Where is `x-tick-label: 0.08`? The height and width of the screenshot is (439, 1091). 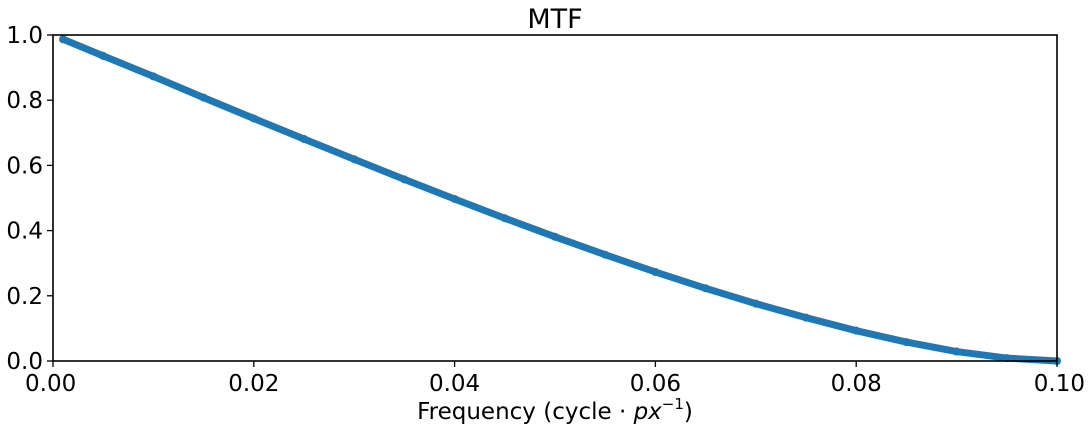
x-tick-label: 0.08 is located at coordinates (856, 384).